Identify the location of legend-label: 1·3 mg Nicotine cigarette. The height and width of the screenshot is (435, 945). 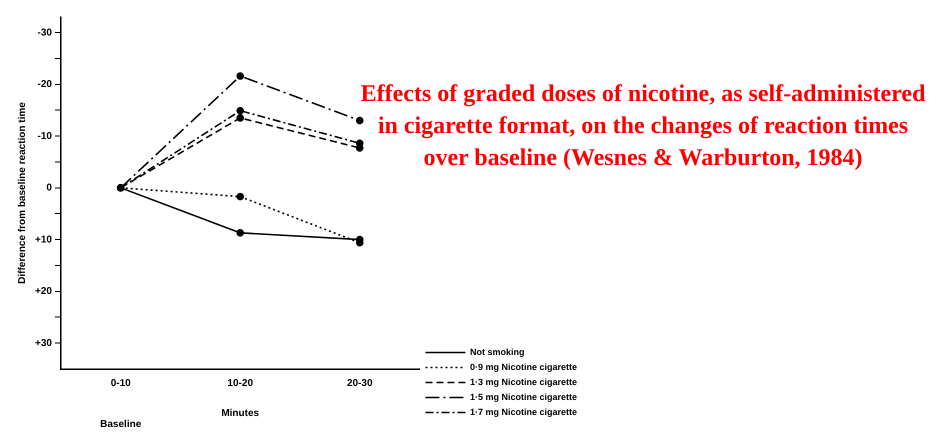
(523, 381).